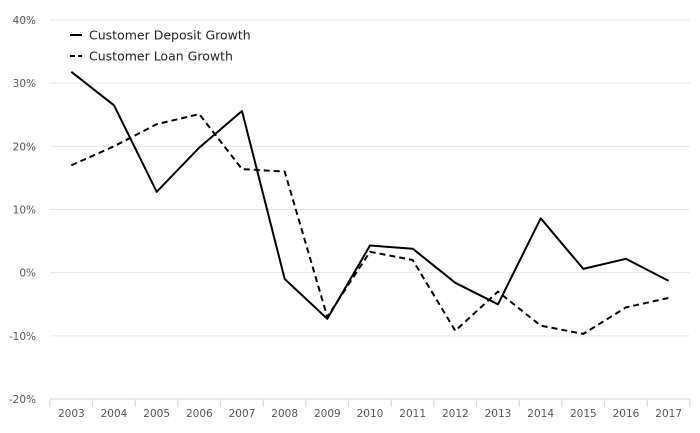 Image resolution: width=700 pixels, height=433 pixels. Describe the element at coordinates (24, 84) in the screenshot. I see `y-tick-label: 30%` at that location.